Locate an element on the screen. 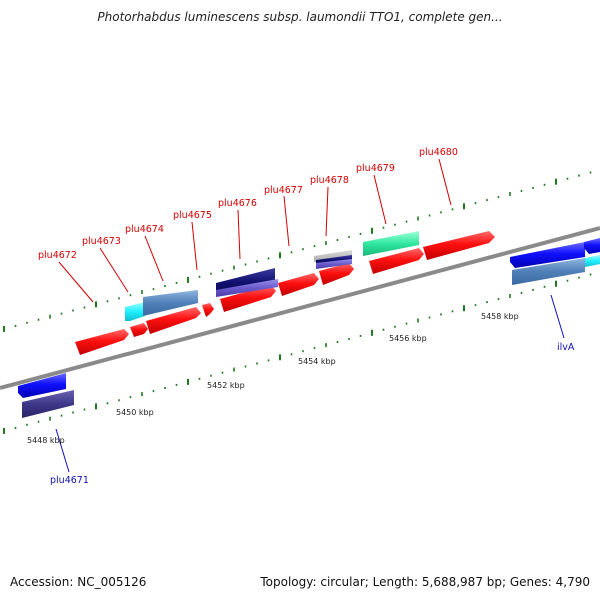 The height and width of the screenshot is (600, 600). gene-label-plu4672: plu4672 is located at coordinates (57, 255).